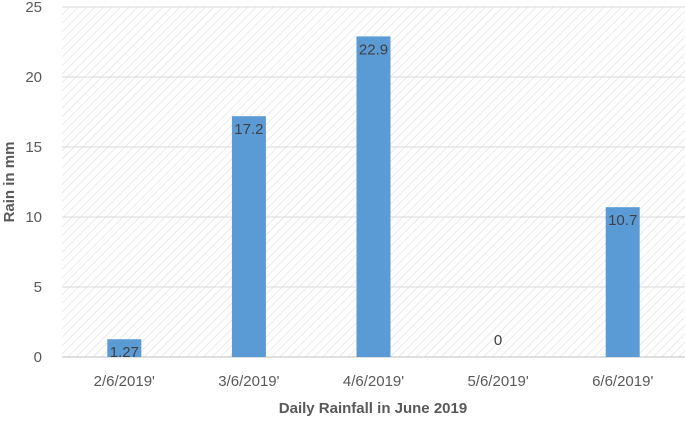 Image resolution: width=685 pixels, height=424 pixels. Describe the element at coordinates (373, 49) in the screenshot. I see `bar-data-label: 22.9` at that location.